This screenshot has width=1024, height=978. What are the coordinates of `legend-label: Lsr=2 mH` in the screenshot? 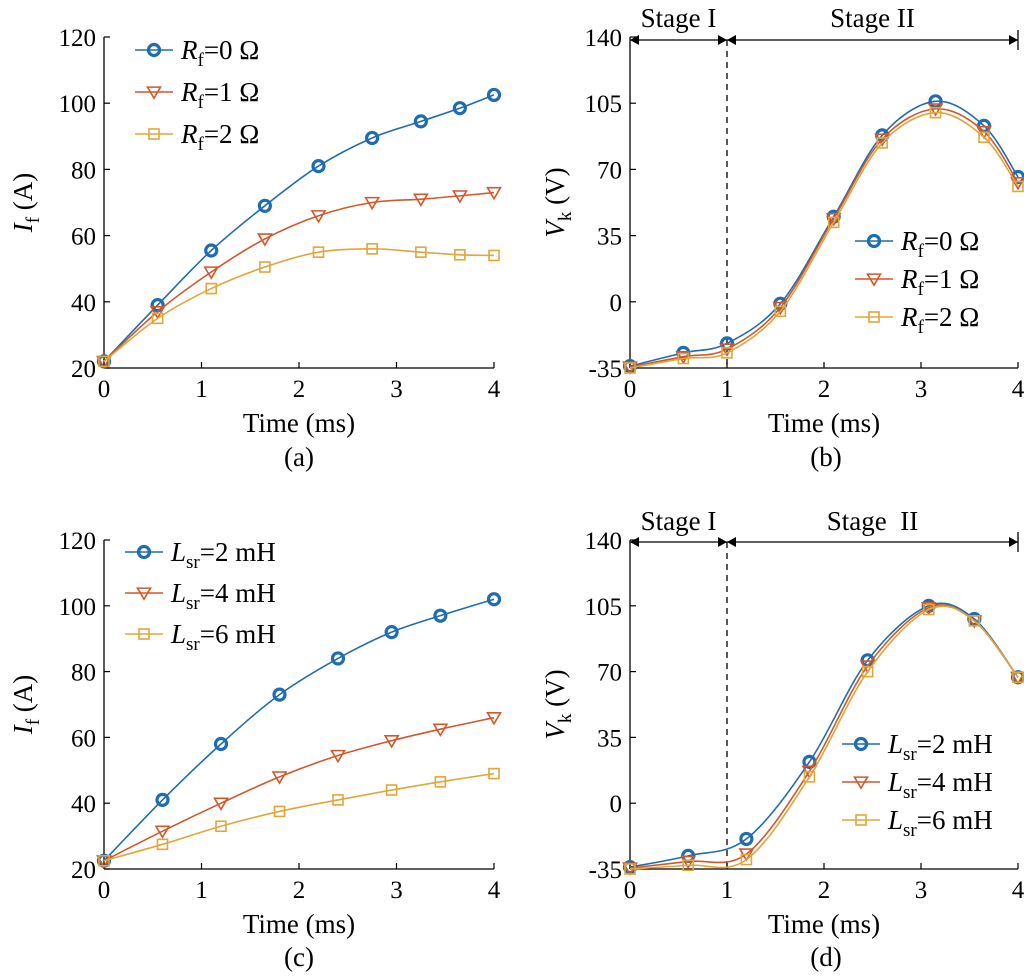 It's located at (223, 555).